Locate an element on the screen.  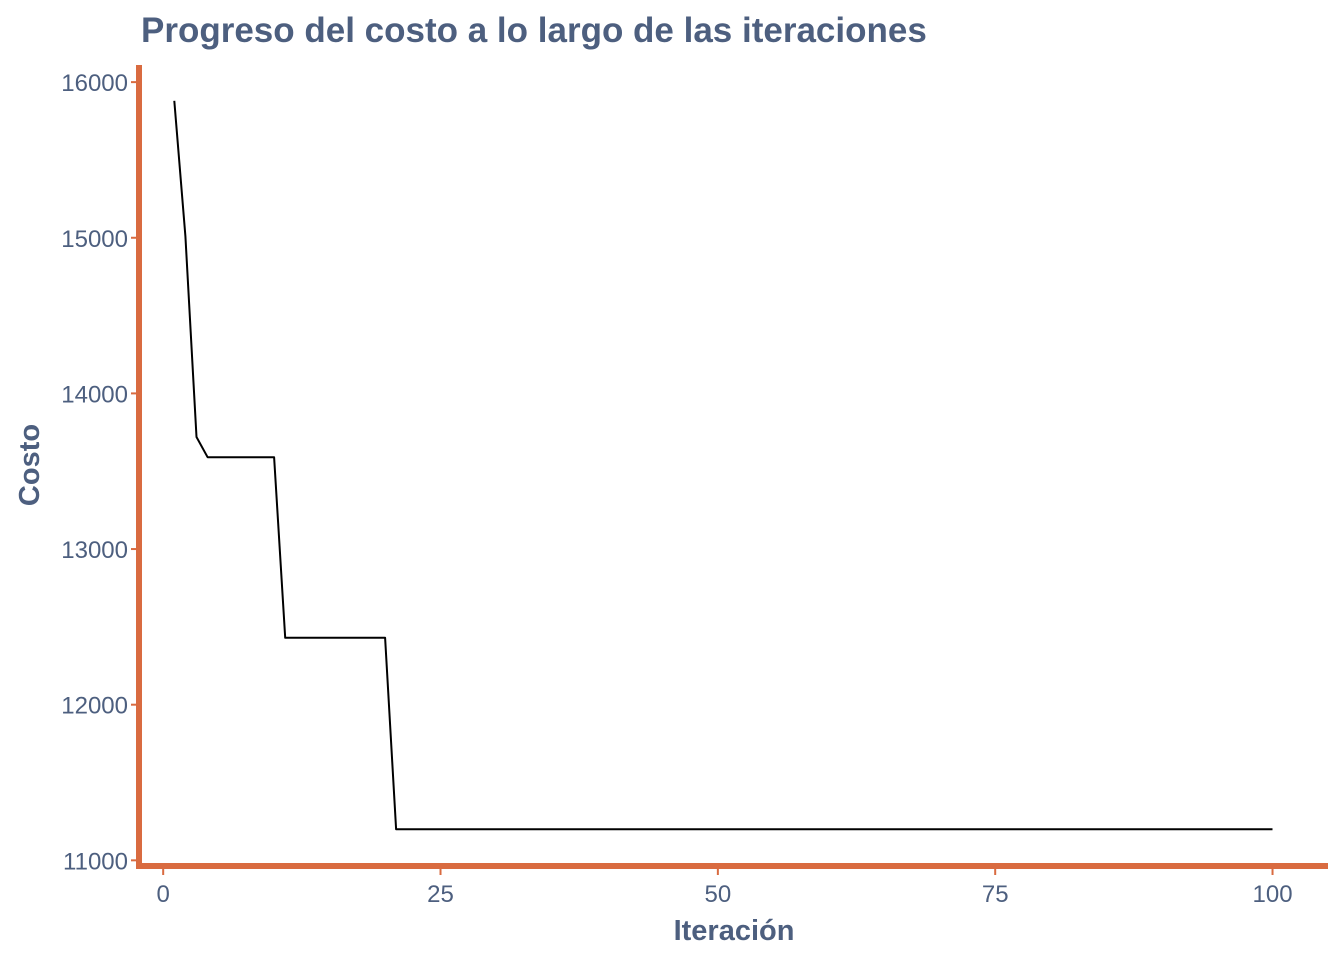
x-tick-label: 50 is located at coordinates (718, 894).